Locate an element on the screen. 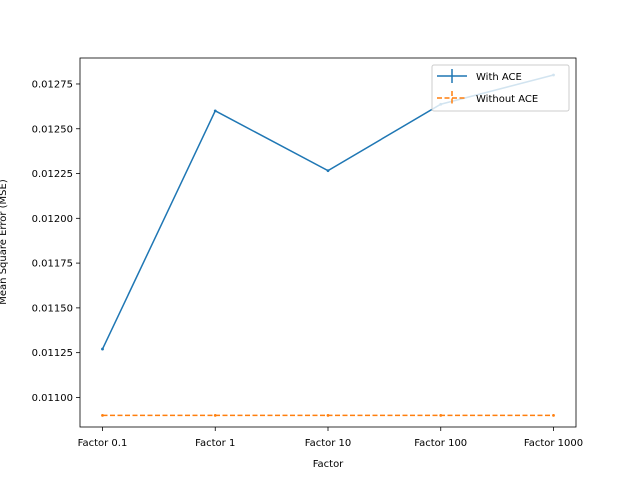 This screenshot has width=640, height=480. legend-label-without-ace: Without ACE is located at coordinates (507, 99).